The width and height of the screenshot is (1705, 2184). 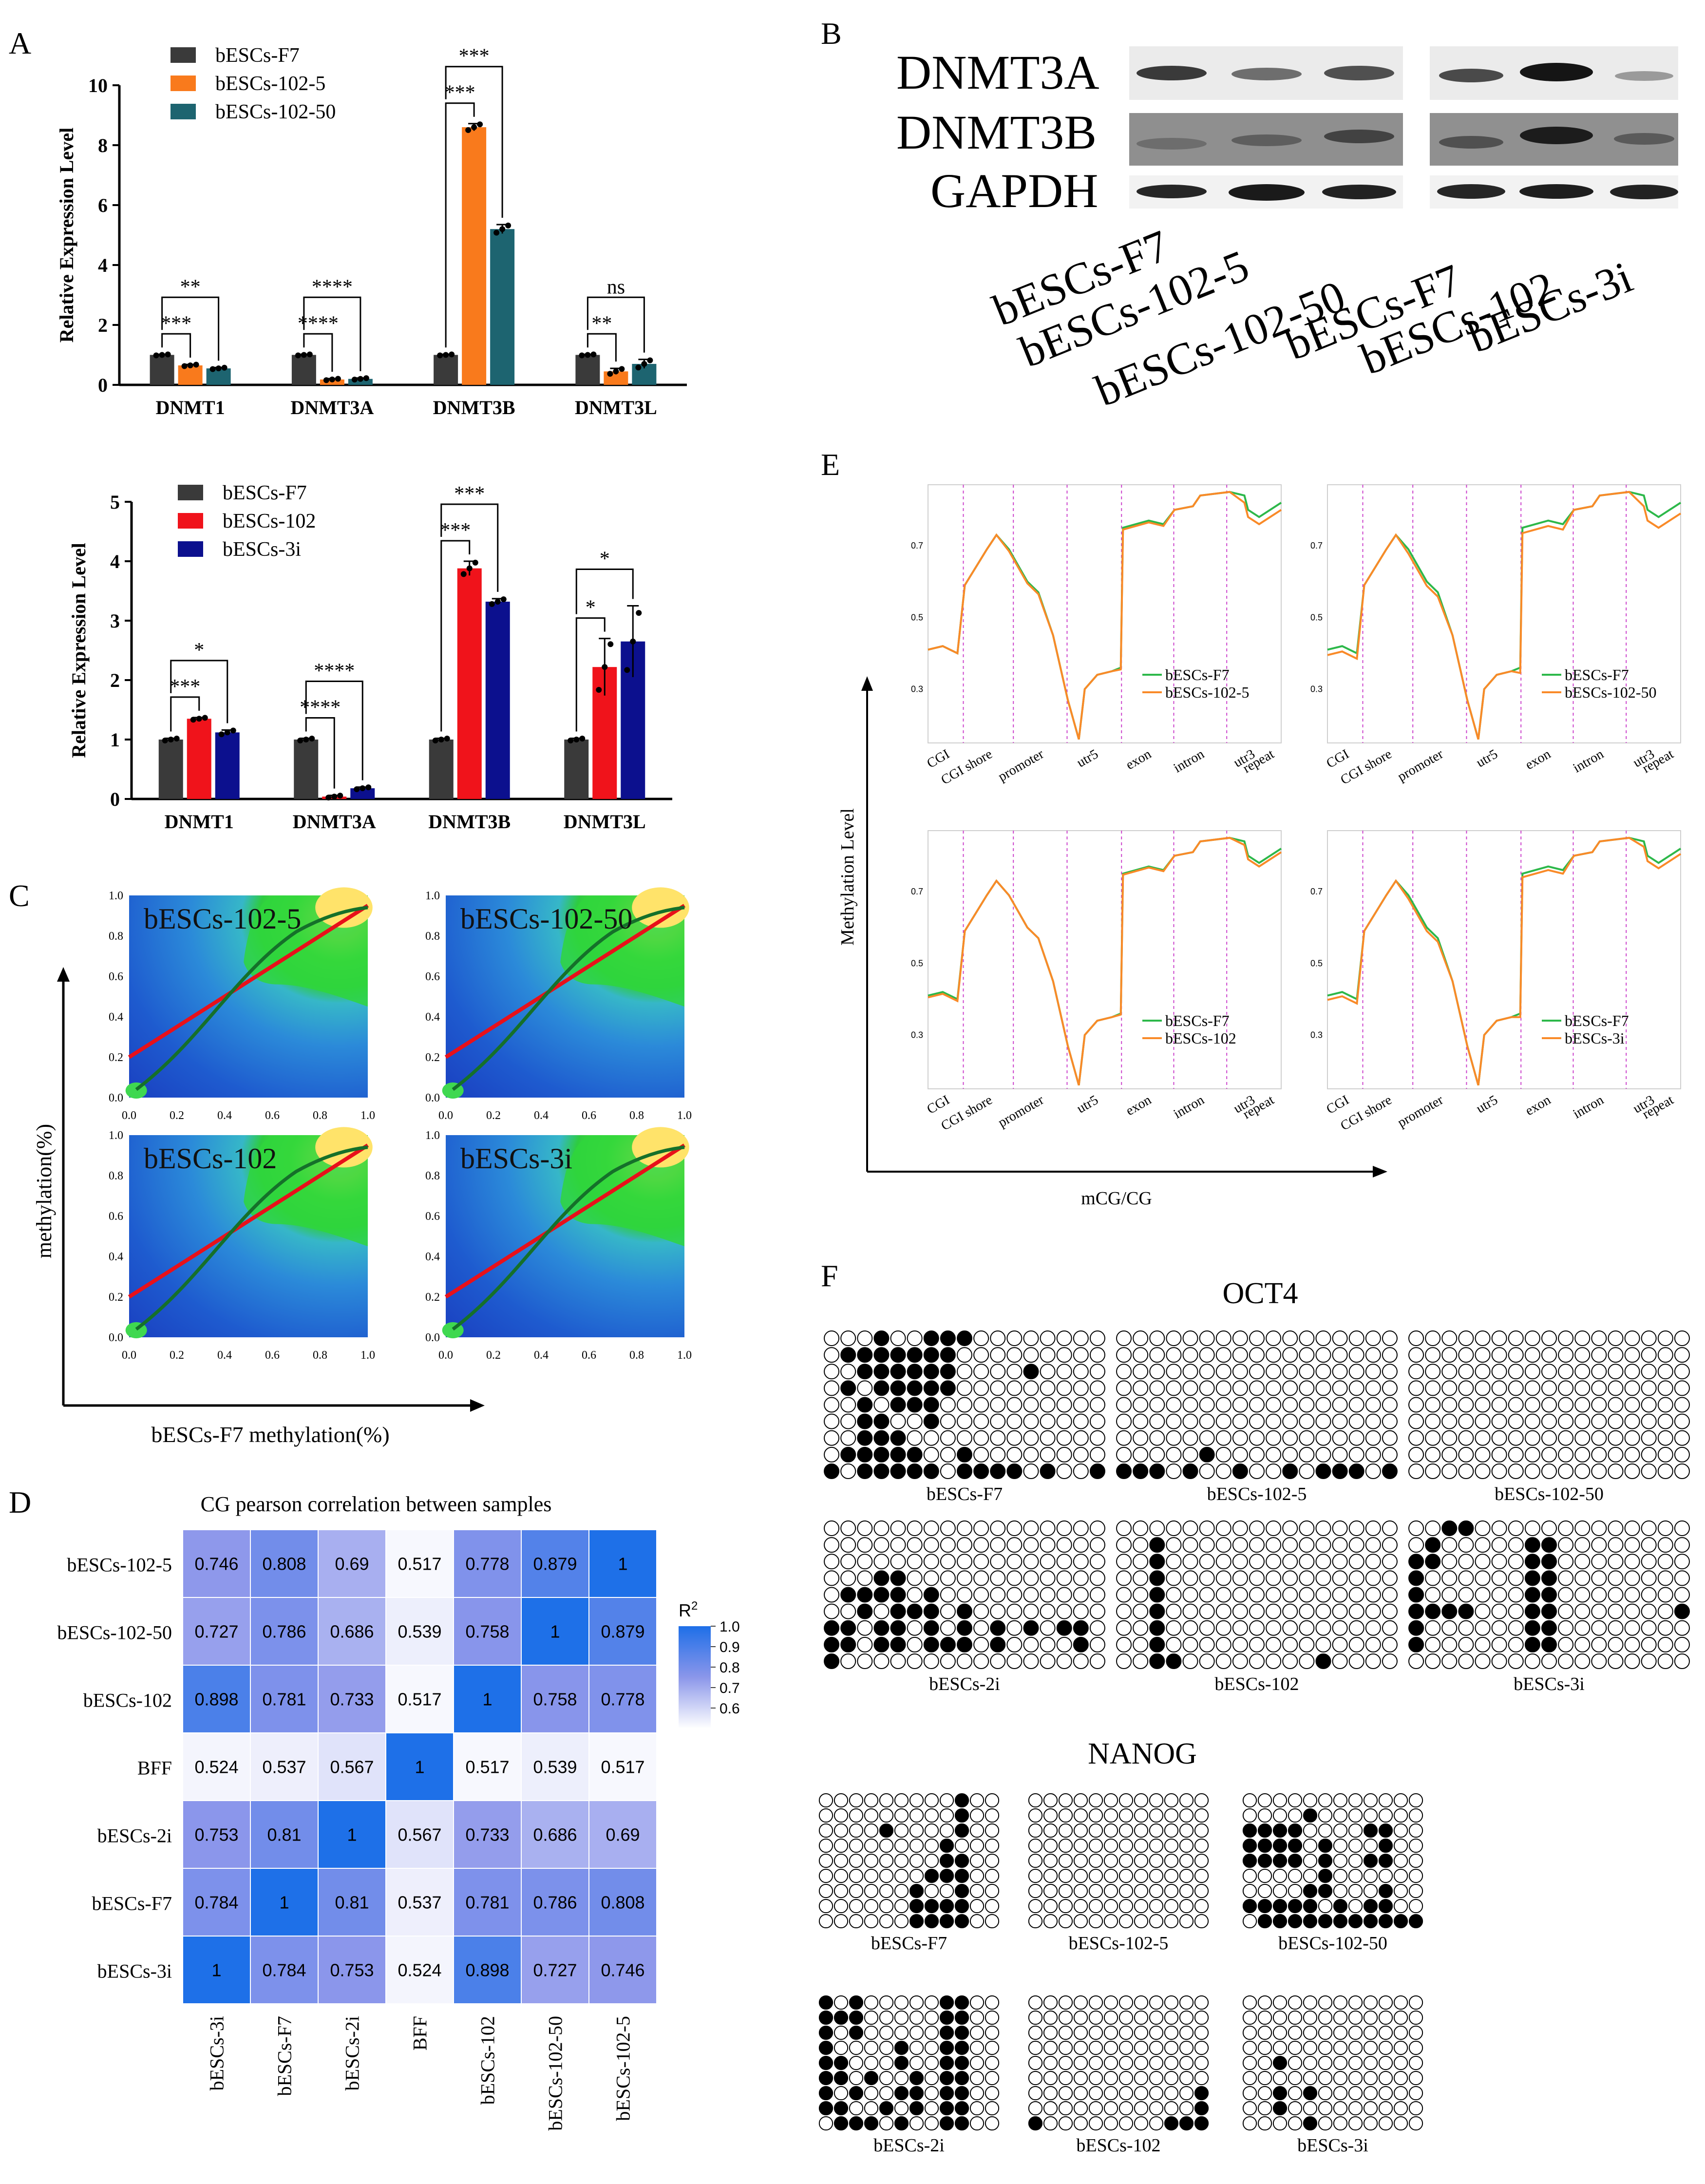 I want to click on heatmap-cell, so click(x=419, y=1766).